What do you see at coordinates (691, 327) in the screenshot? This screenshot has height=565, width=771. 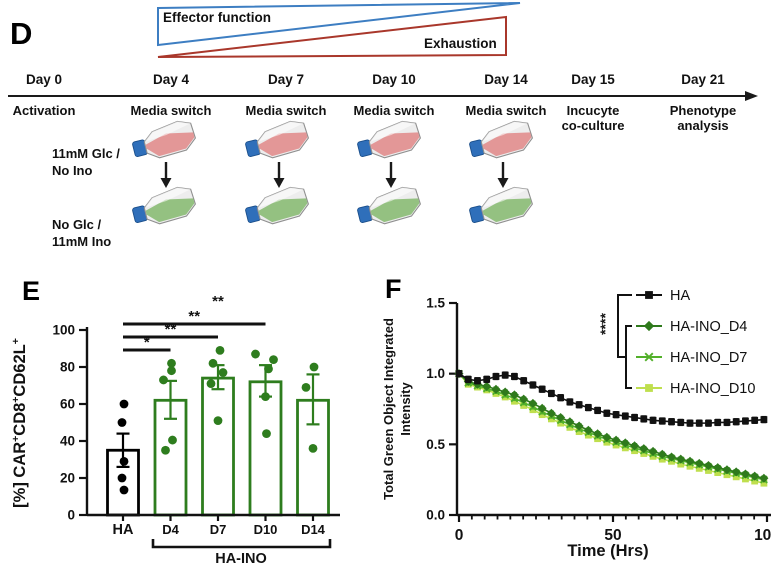 I see `legend-item-HA-INO_D4: HA-INO_D4` at bounding box center [691, 327].